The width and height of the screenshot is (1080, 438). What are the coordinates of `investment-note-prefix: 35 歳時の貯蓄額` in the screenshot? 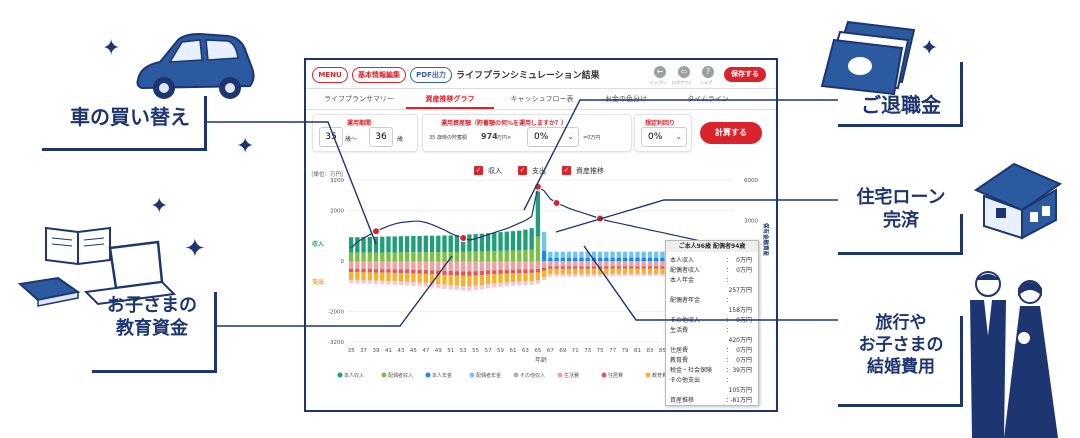 It's located at (448, 138).